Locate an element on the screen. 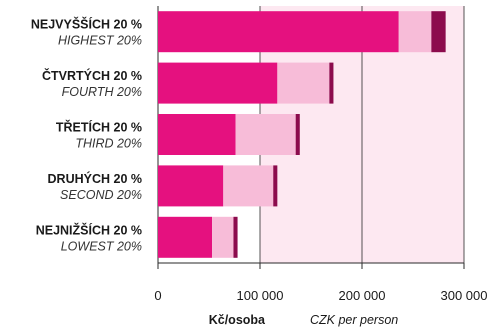 The height and width of the screenshot is (330, 494). category-label: NEJNIŽŠÍCH 20 % is located at coordinates (89, 229).